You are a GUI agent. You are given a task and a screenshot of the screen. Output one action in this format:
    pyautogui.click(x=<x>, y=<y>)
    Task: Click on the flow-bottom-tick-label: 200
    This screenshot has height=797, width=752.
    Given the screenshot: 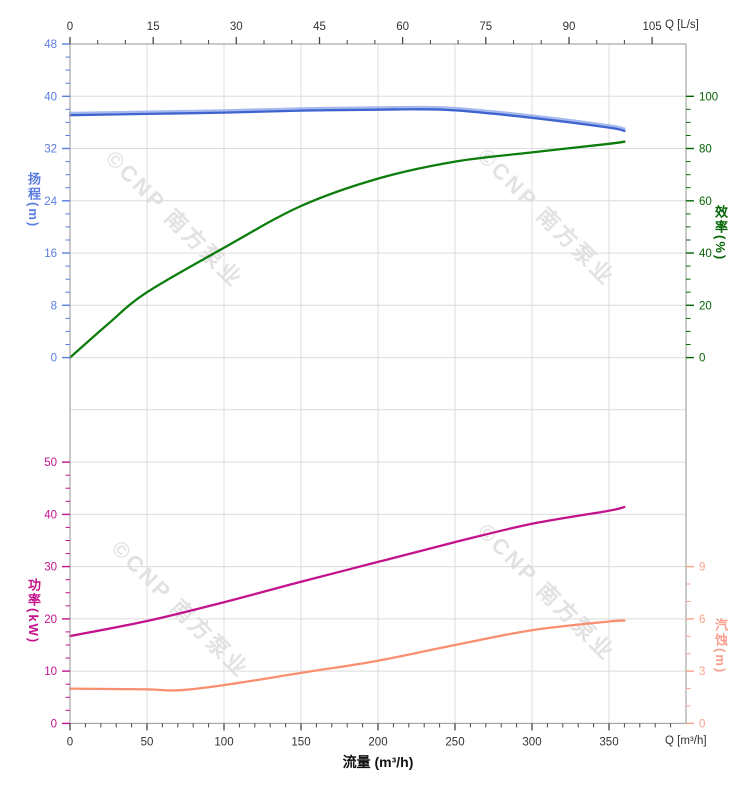 What is the action you would take?
    pyautogui.click(x=377, y=742)
    